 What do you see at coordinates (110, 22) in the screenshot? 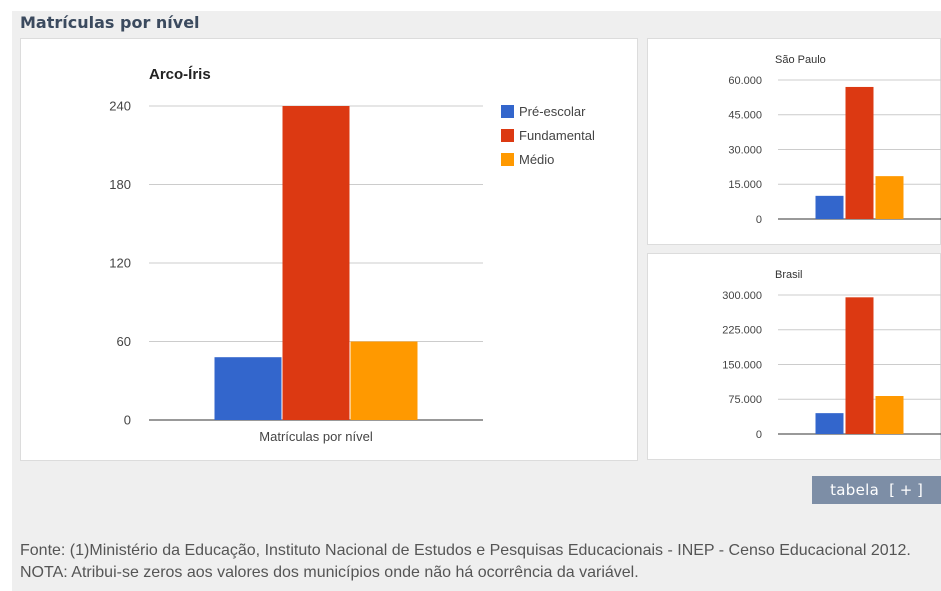
I see `section-title: Matrículas por nível` at bounding box center [110, 22].